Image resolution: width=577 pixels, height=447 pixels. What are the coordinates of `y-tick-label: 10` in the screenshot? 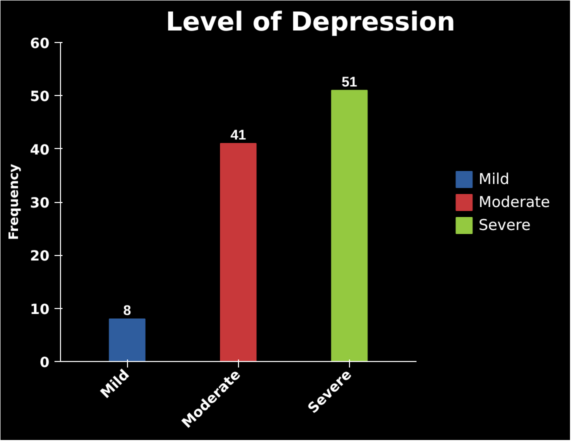 It's located at (40, 310).